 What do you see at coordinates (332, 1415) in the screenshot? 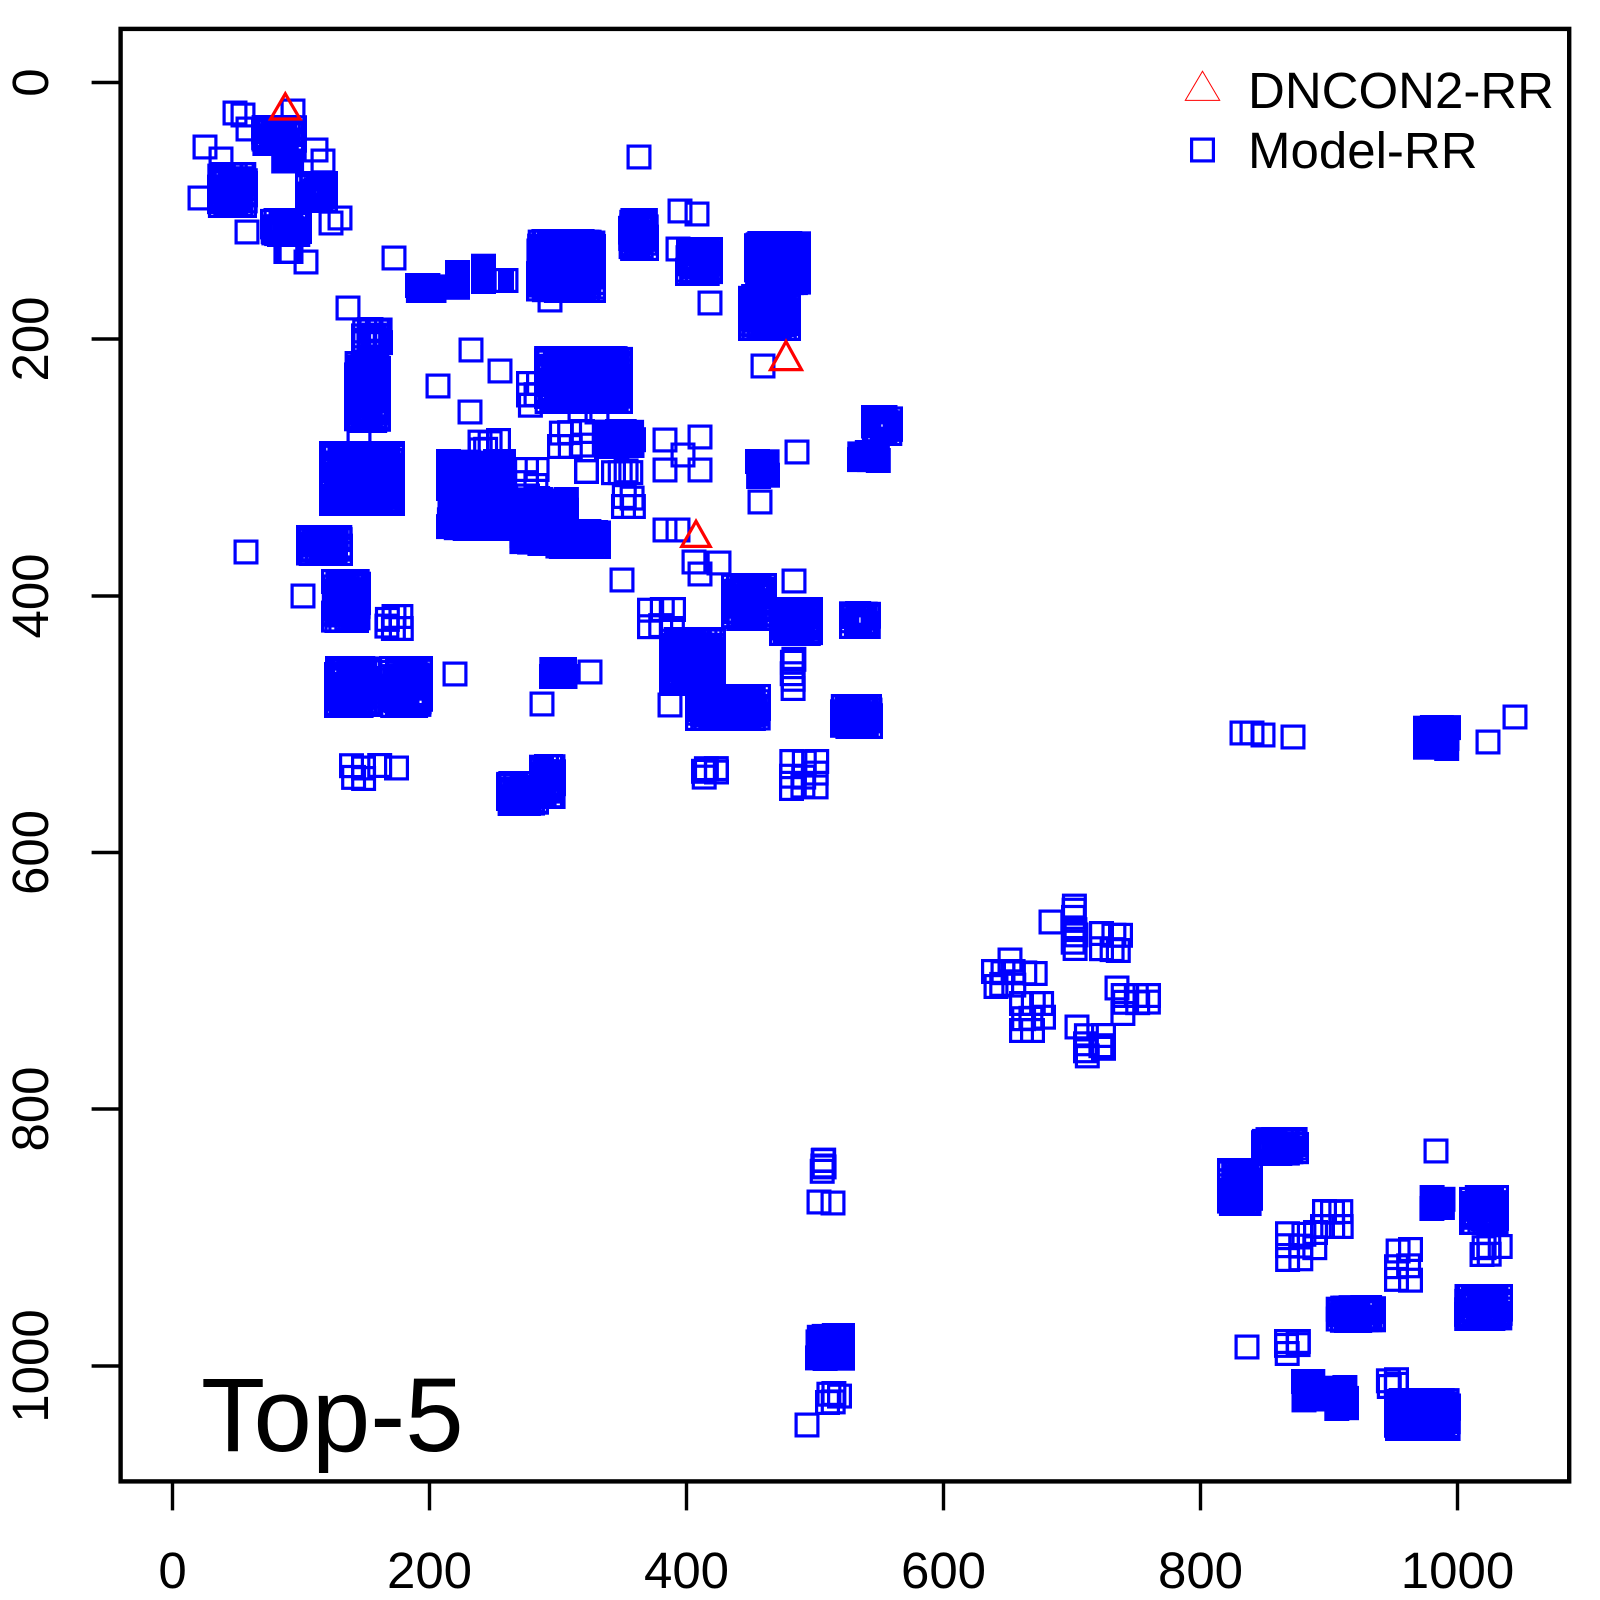
I see `svg-text: Top-5` at bounding box center [332, 1415].